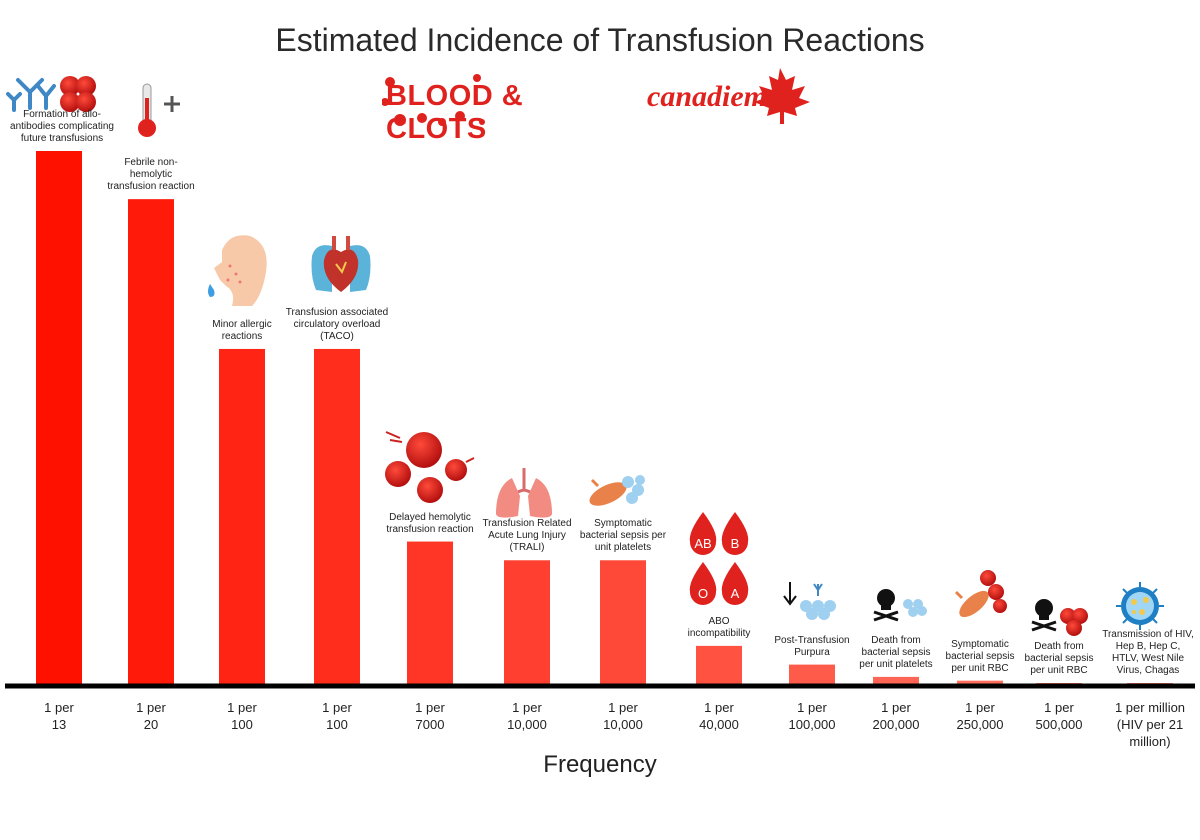 Image resolution: width=1200 pixels, height=840 pixels. I want to click on abo-label-ab: AB, so click(702, 543).